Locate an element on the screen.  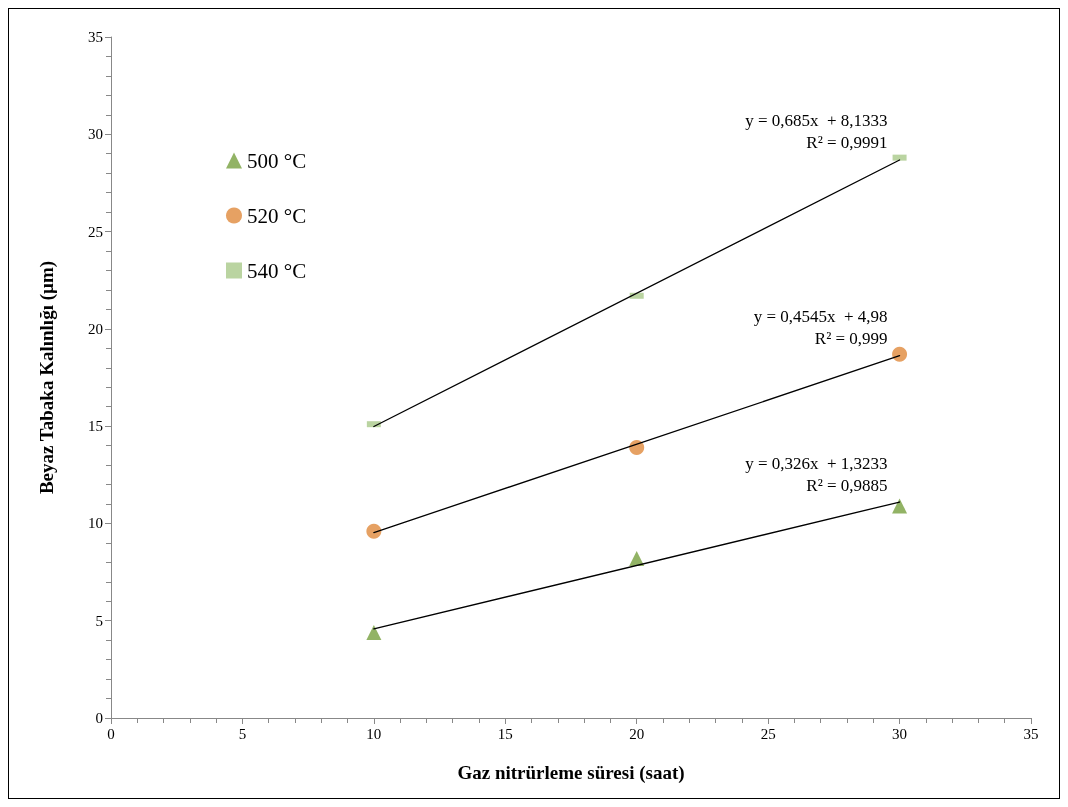
y-tick-label: 30 is located at coordinates (95, 134).